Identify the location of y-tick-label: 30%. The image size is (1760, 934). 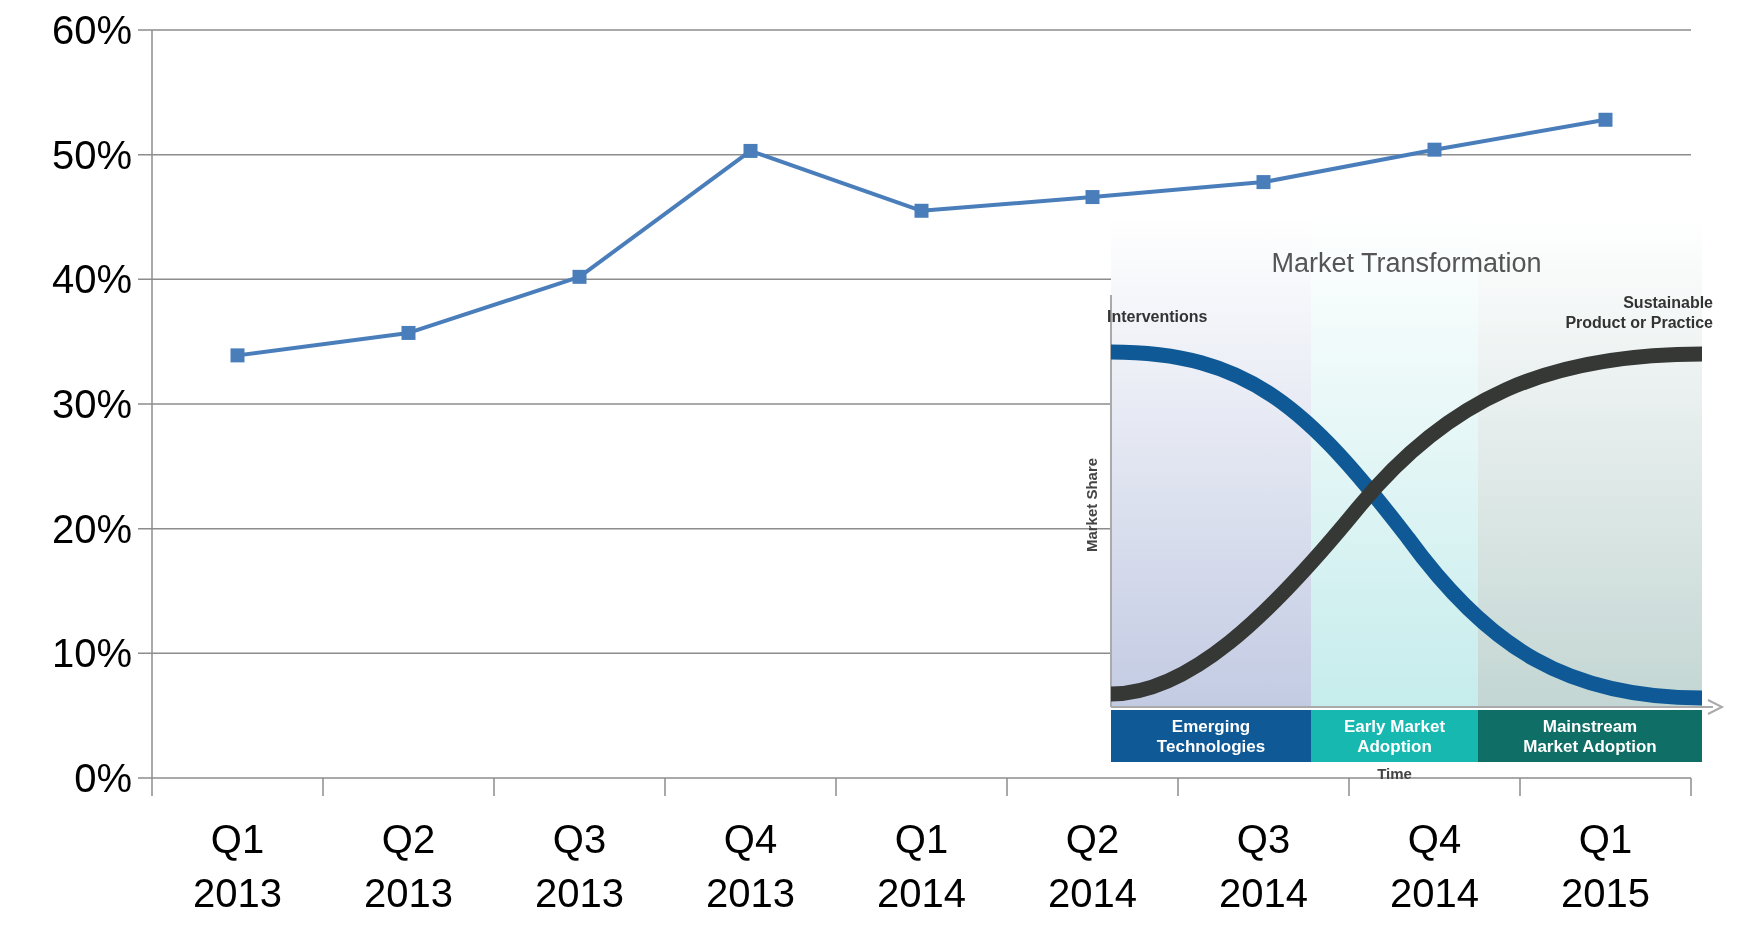
(91, 404).